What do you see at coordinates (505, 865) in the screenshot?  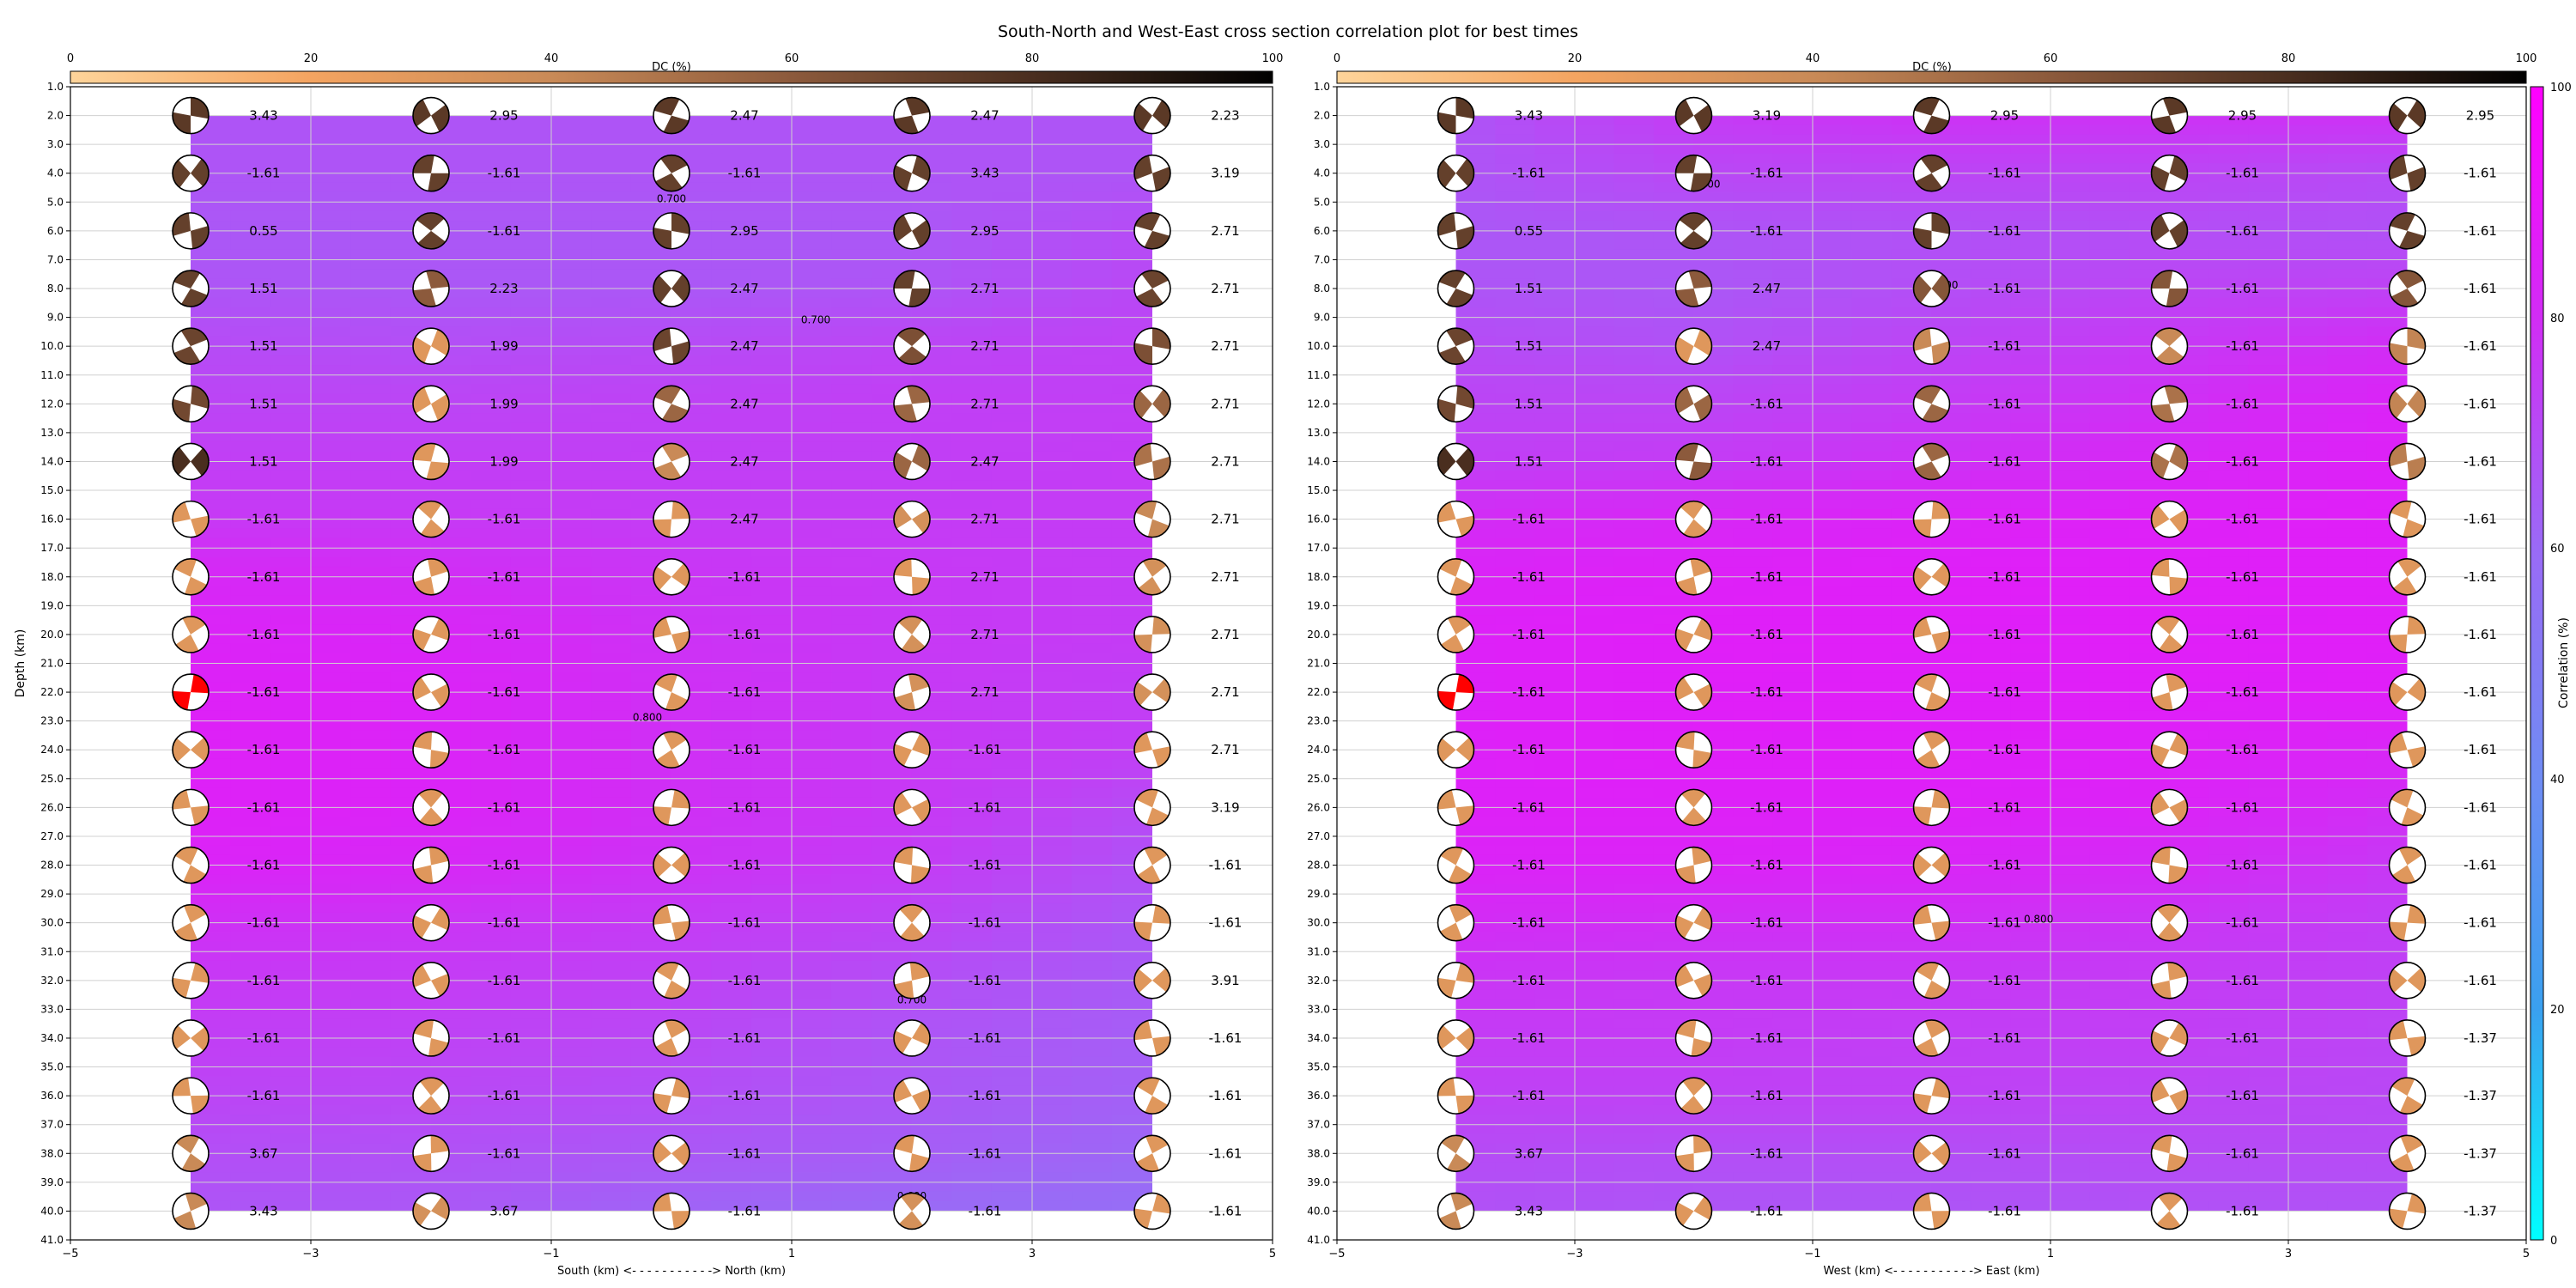 I see `time-label: -1.61` at bounding box center [505, 865].